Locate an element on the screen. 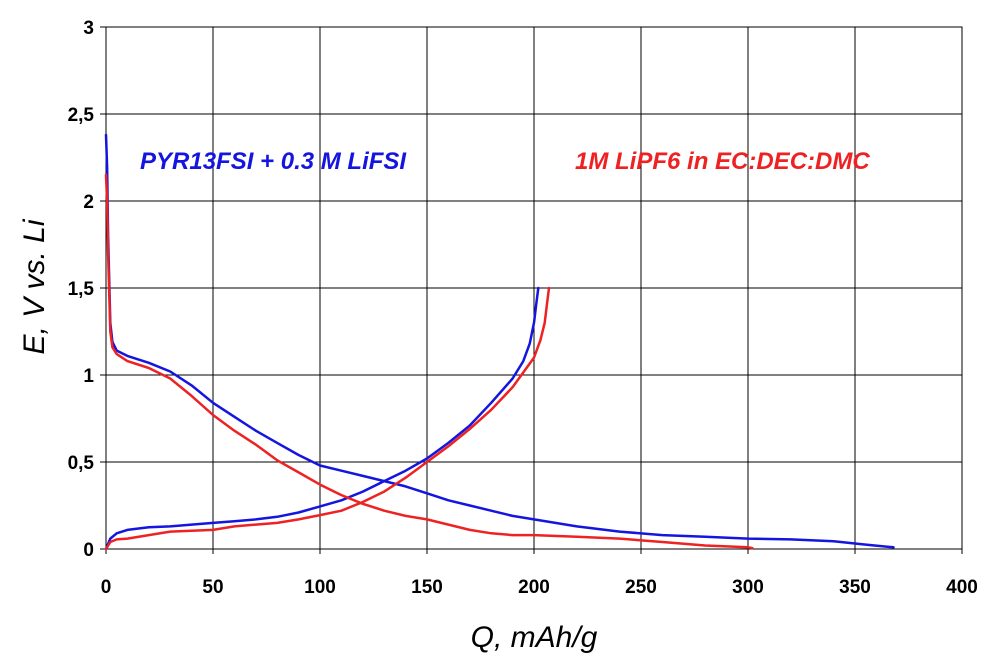 Image resolution: width=986 pixels, height=655 pixels. y-tick-label: 1 is located at coordinates (88, 376).